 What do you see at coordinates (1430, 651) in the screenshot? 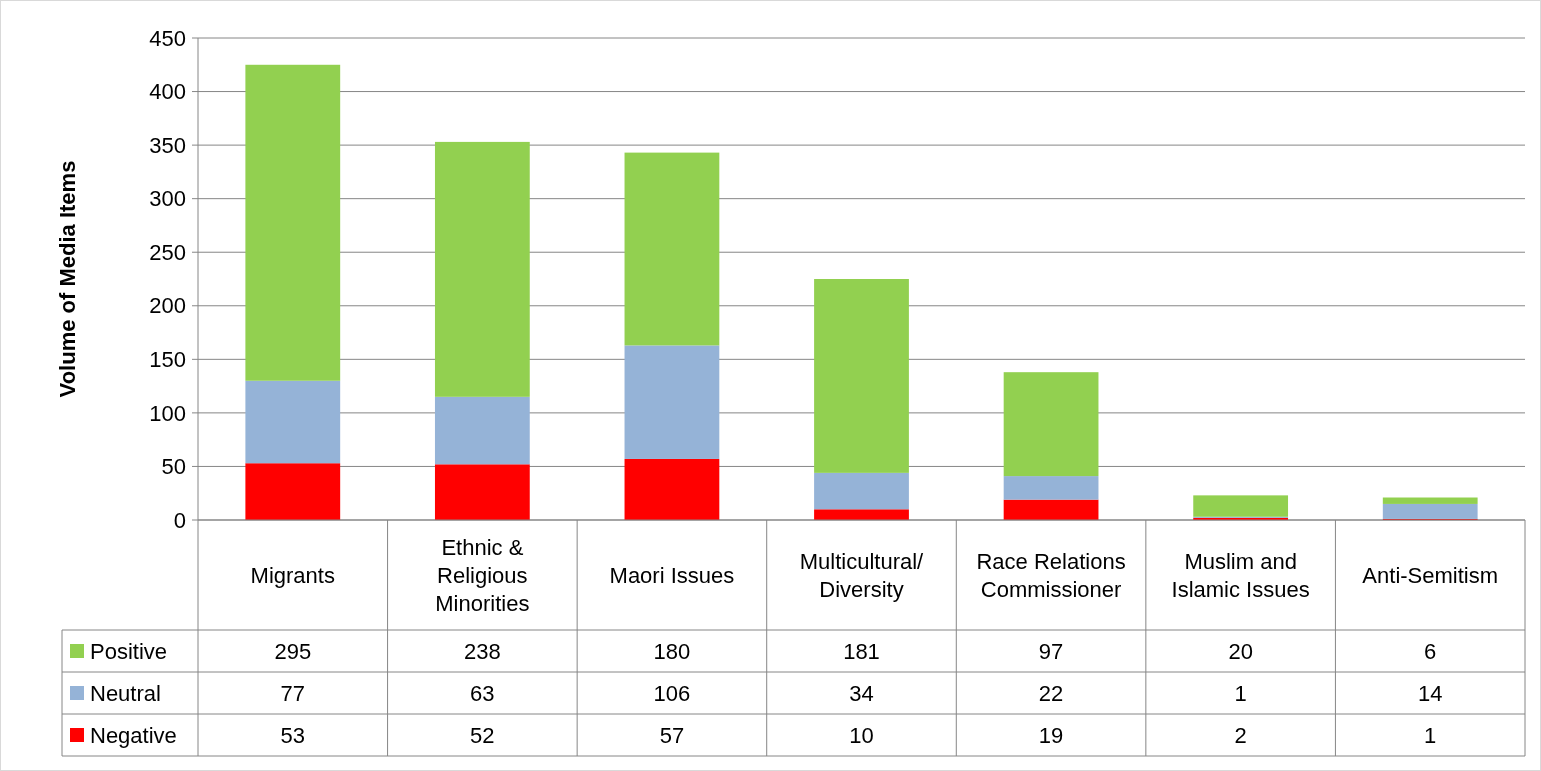
I see `data-label: 6` at bounding box center [1430, 651].